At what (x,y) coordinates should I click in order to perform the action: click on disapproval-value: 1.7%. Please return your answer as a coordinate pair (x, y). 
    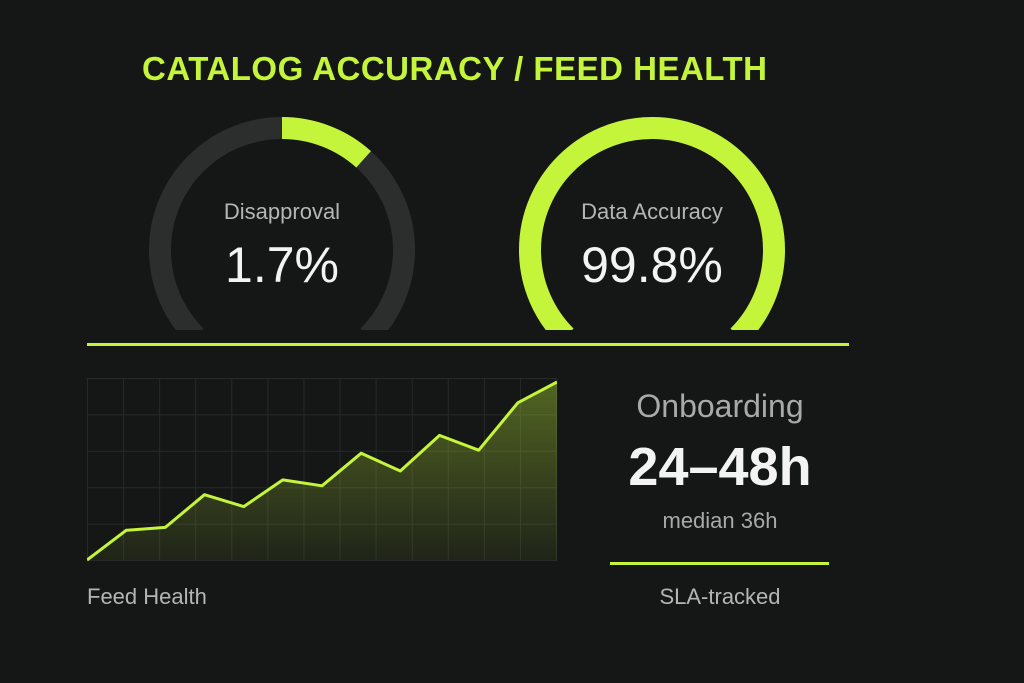
    Looking at the image, I should click on (282, 265).